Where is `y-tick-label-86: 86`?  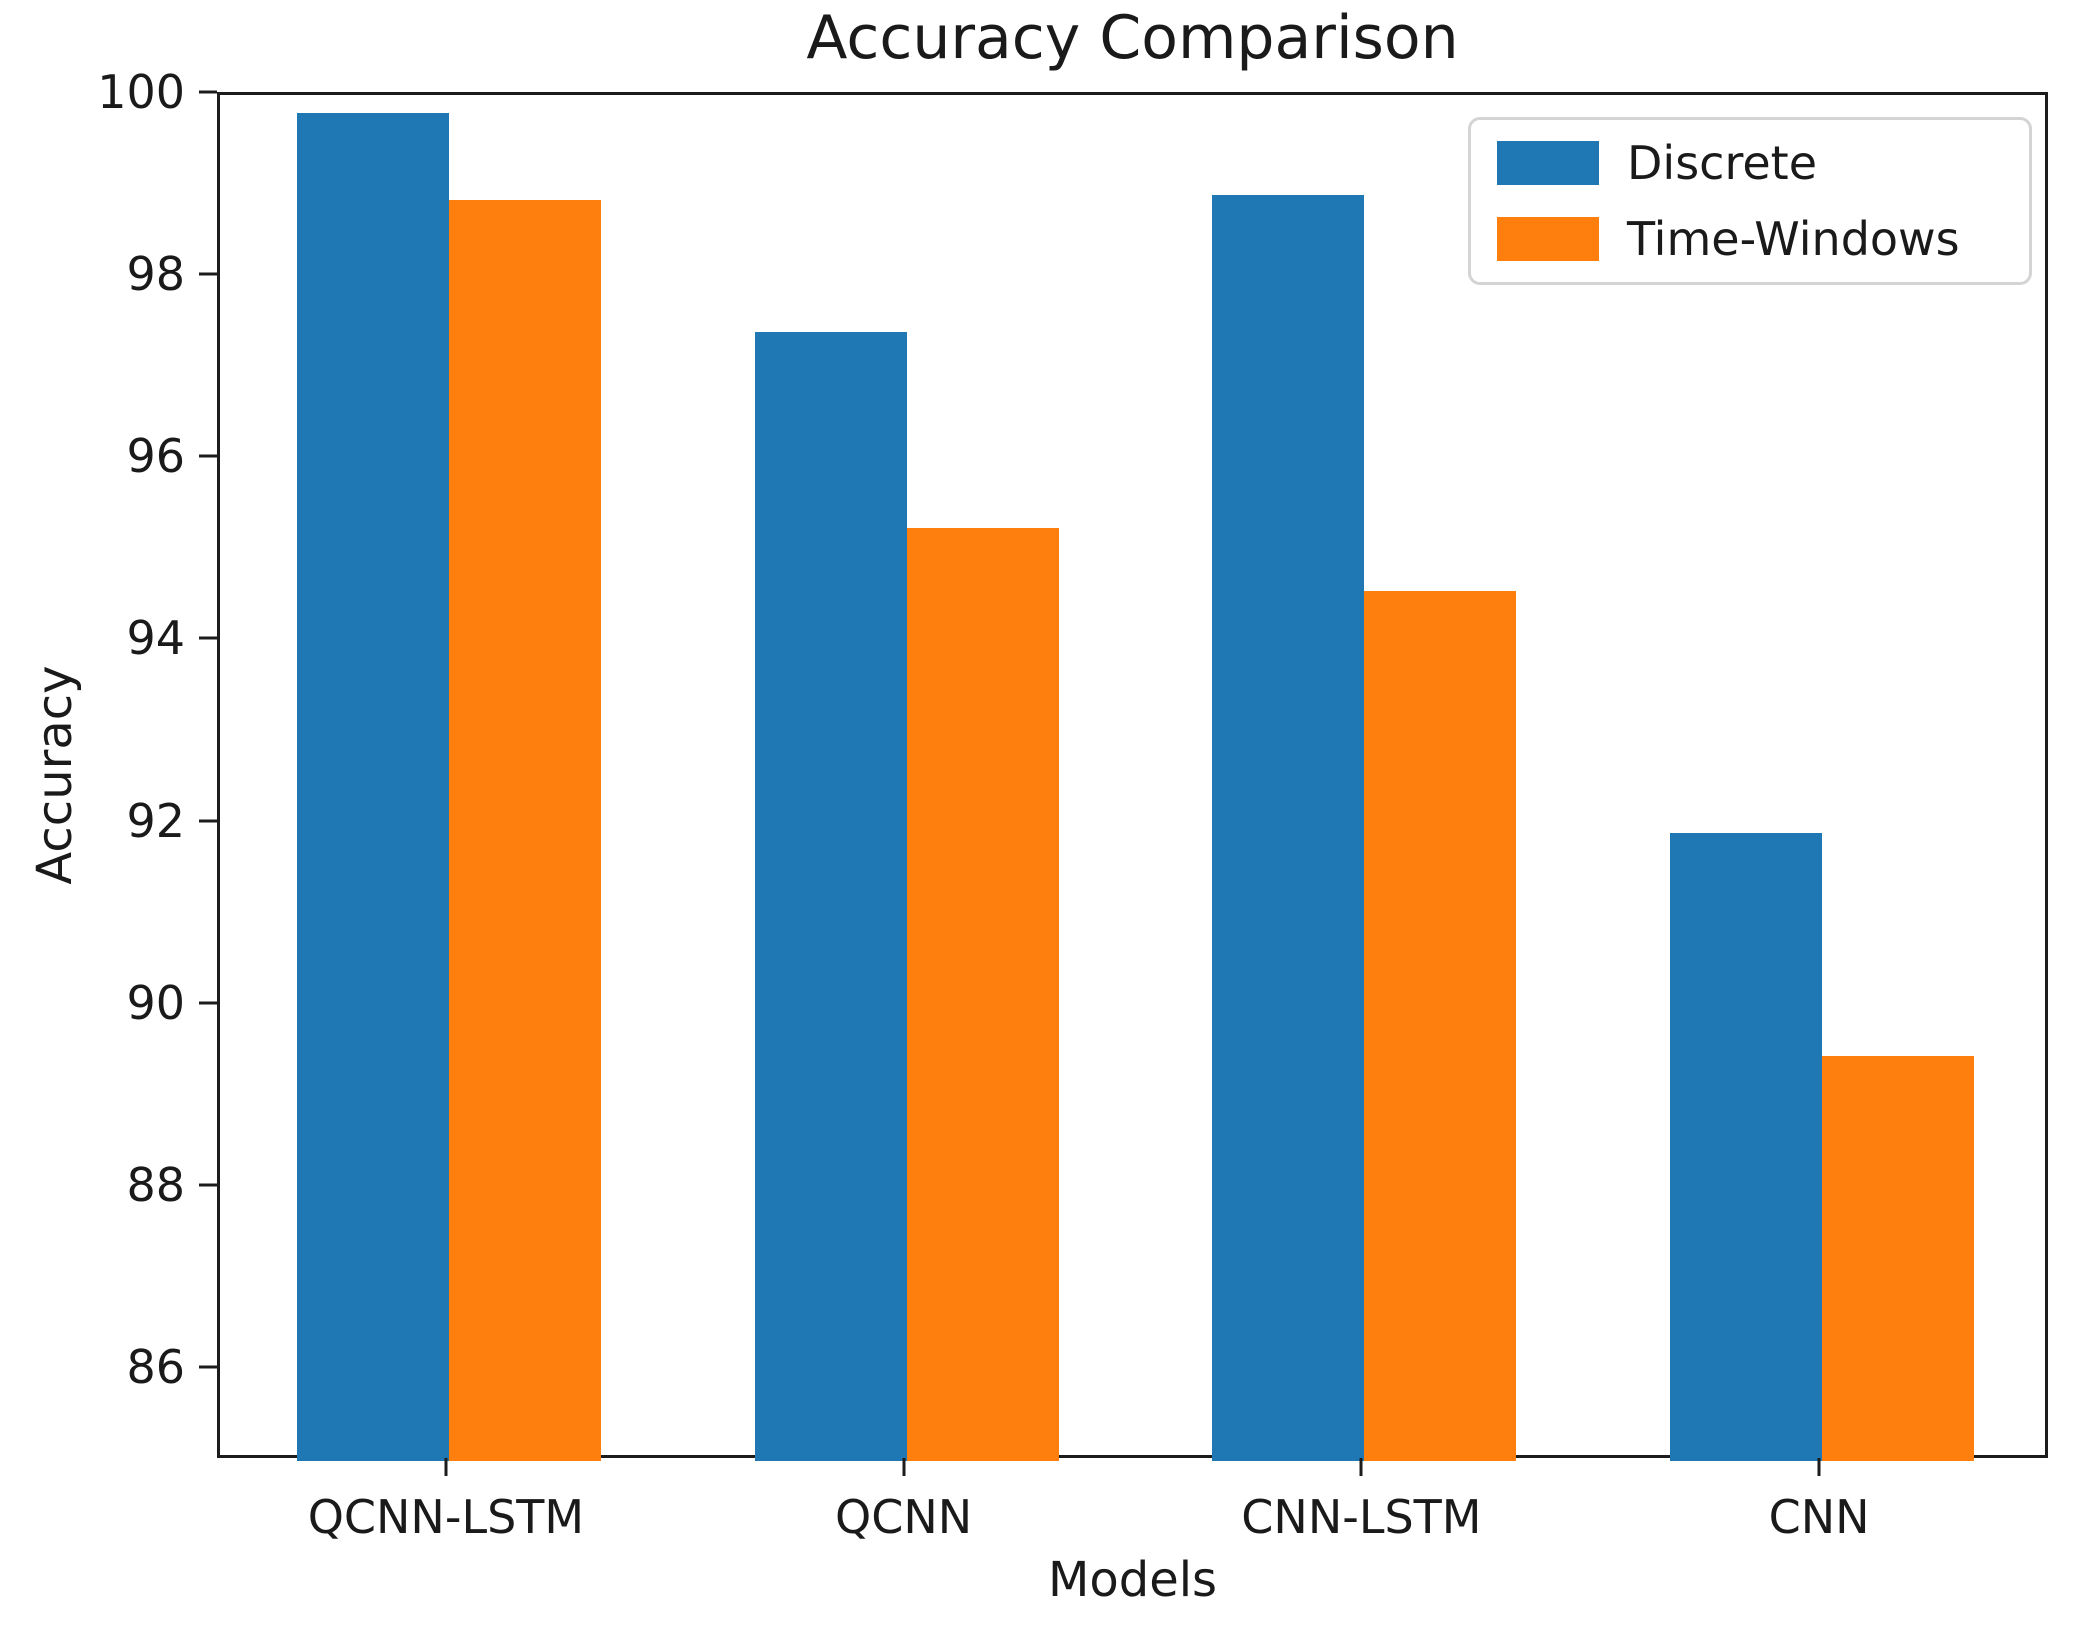 y-tick-label-86: 86 is located at coordinates (155, 1366).